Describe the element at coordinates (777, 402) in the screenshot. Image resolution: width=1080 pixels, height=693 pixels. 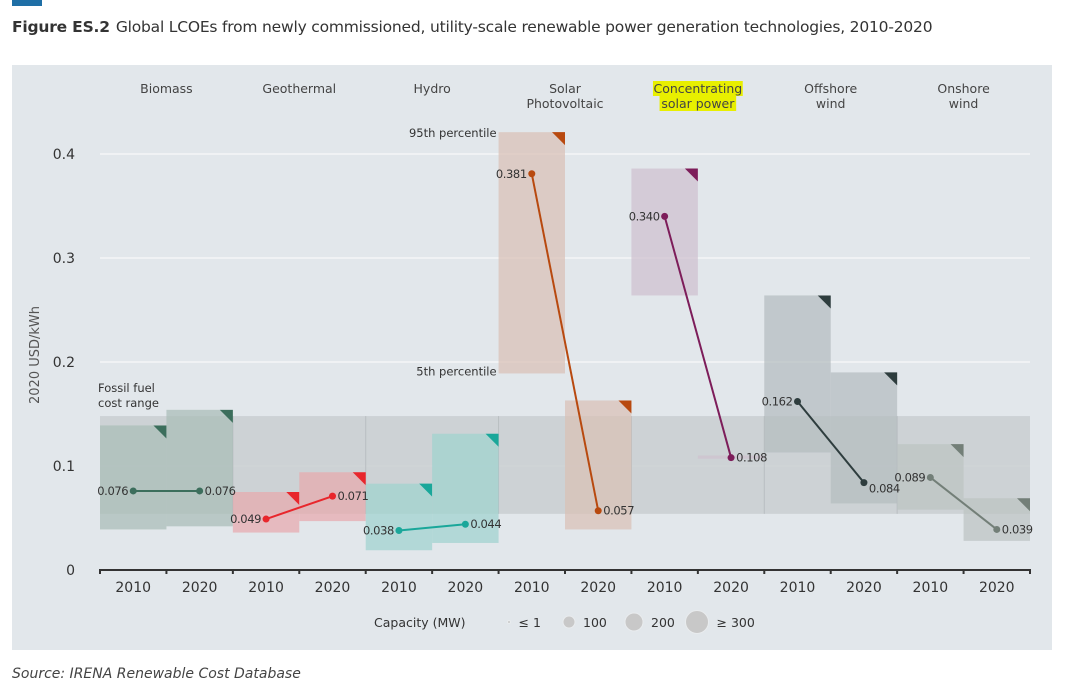
I see `data-label: 0.162` at that location.